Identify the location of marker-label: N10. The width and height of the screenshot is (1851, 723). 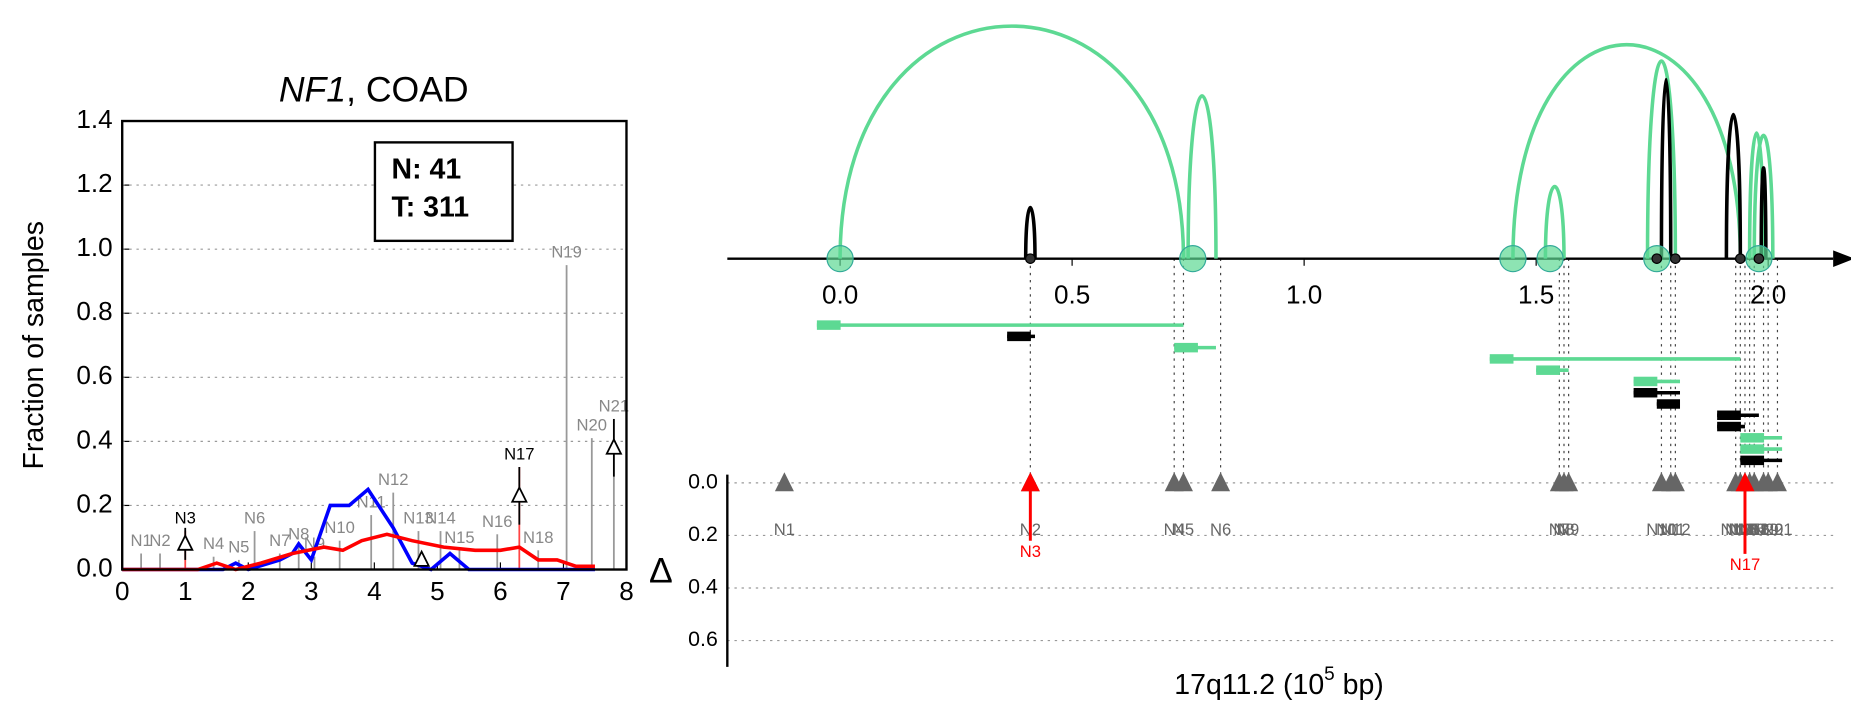
(1661, 529).